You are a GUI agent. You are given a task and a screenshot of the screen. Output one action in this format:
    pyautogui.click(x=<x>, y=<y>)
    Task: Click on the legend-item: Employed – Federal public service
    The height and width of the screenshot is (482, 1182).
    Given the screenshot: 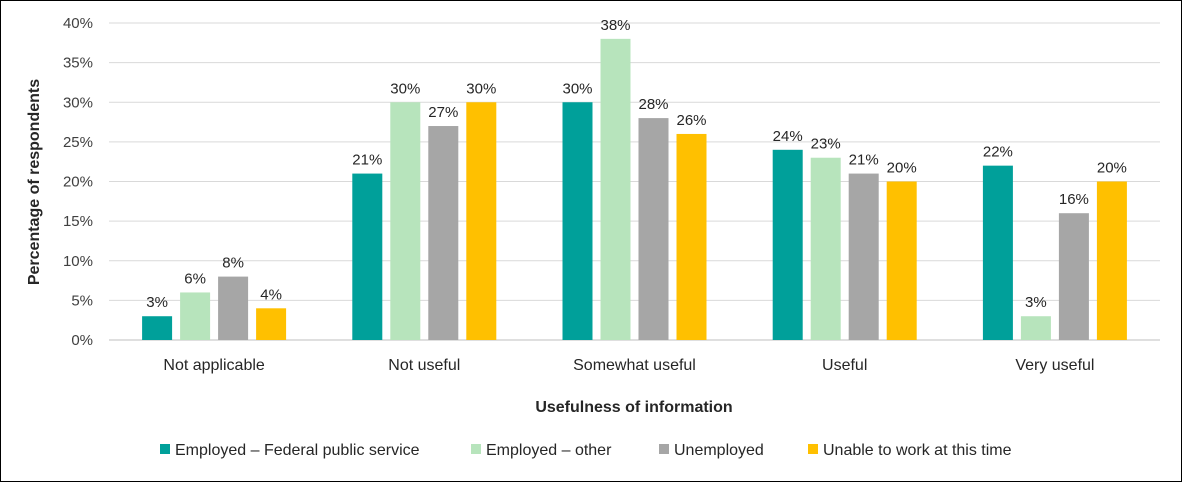 What is the action you would take?
    pyautogui.click(x=290, y=450)
    